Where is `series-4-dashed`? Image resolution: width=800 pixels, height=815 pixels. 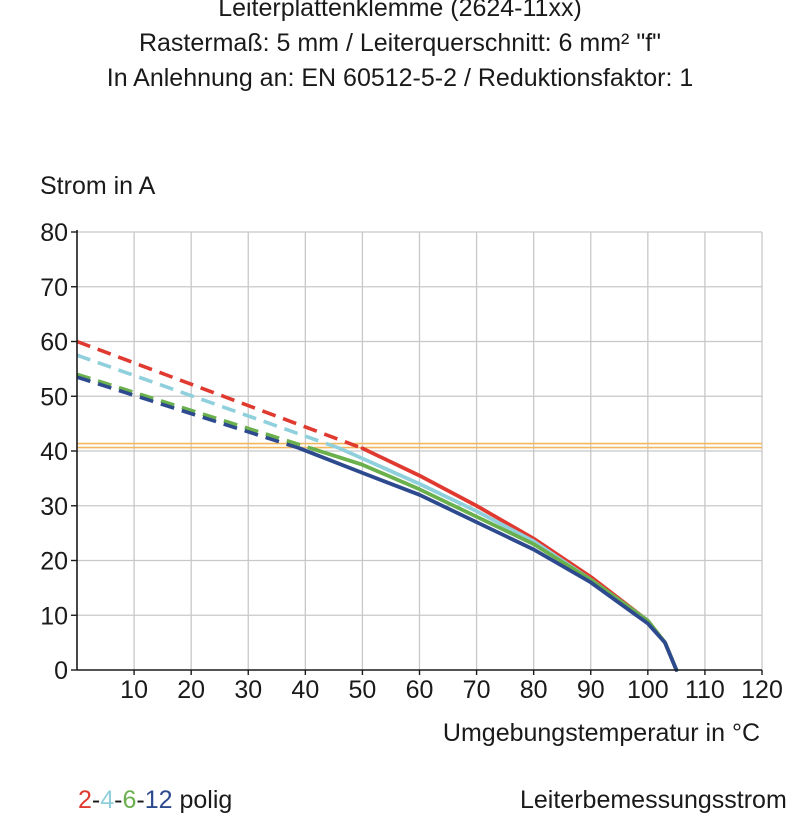
series-4-dashed is located at coordinates (208, 401).